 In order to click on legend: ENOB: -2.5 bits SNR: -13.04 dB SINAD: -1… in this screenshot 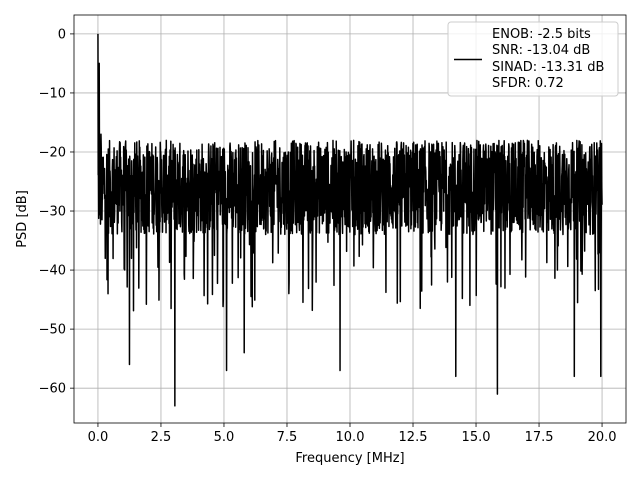, I will do `click(533, 59)`.